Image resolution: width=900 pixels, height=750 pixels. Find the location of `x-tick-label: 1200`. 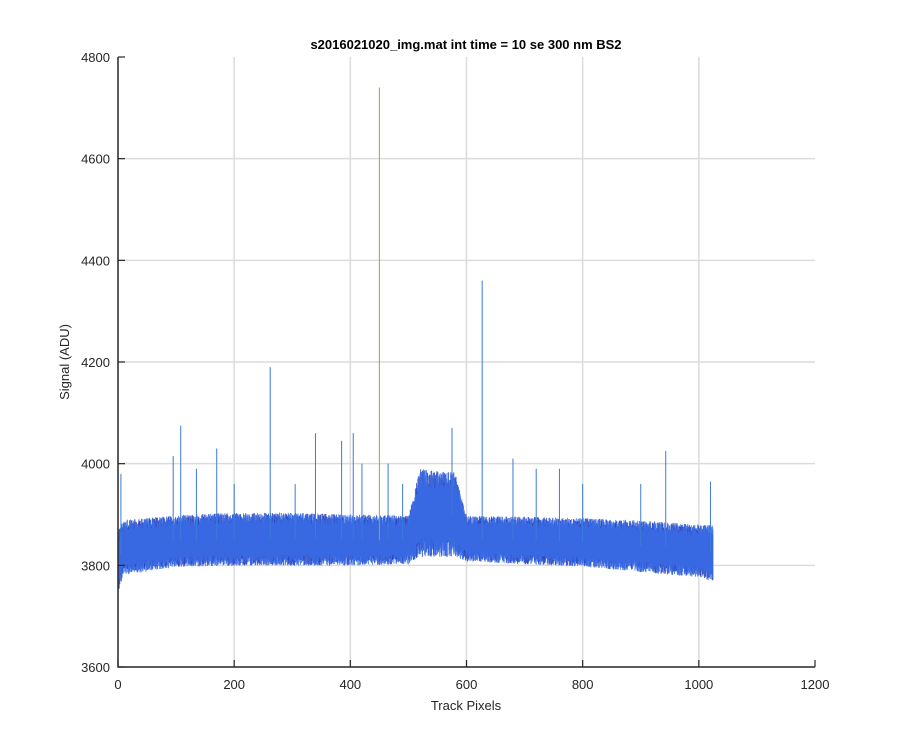

x-tick-label: 1200 is located at coordinates (815, 684).